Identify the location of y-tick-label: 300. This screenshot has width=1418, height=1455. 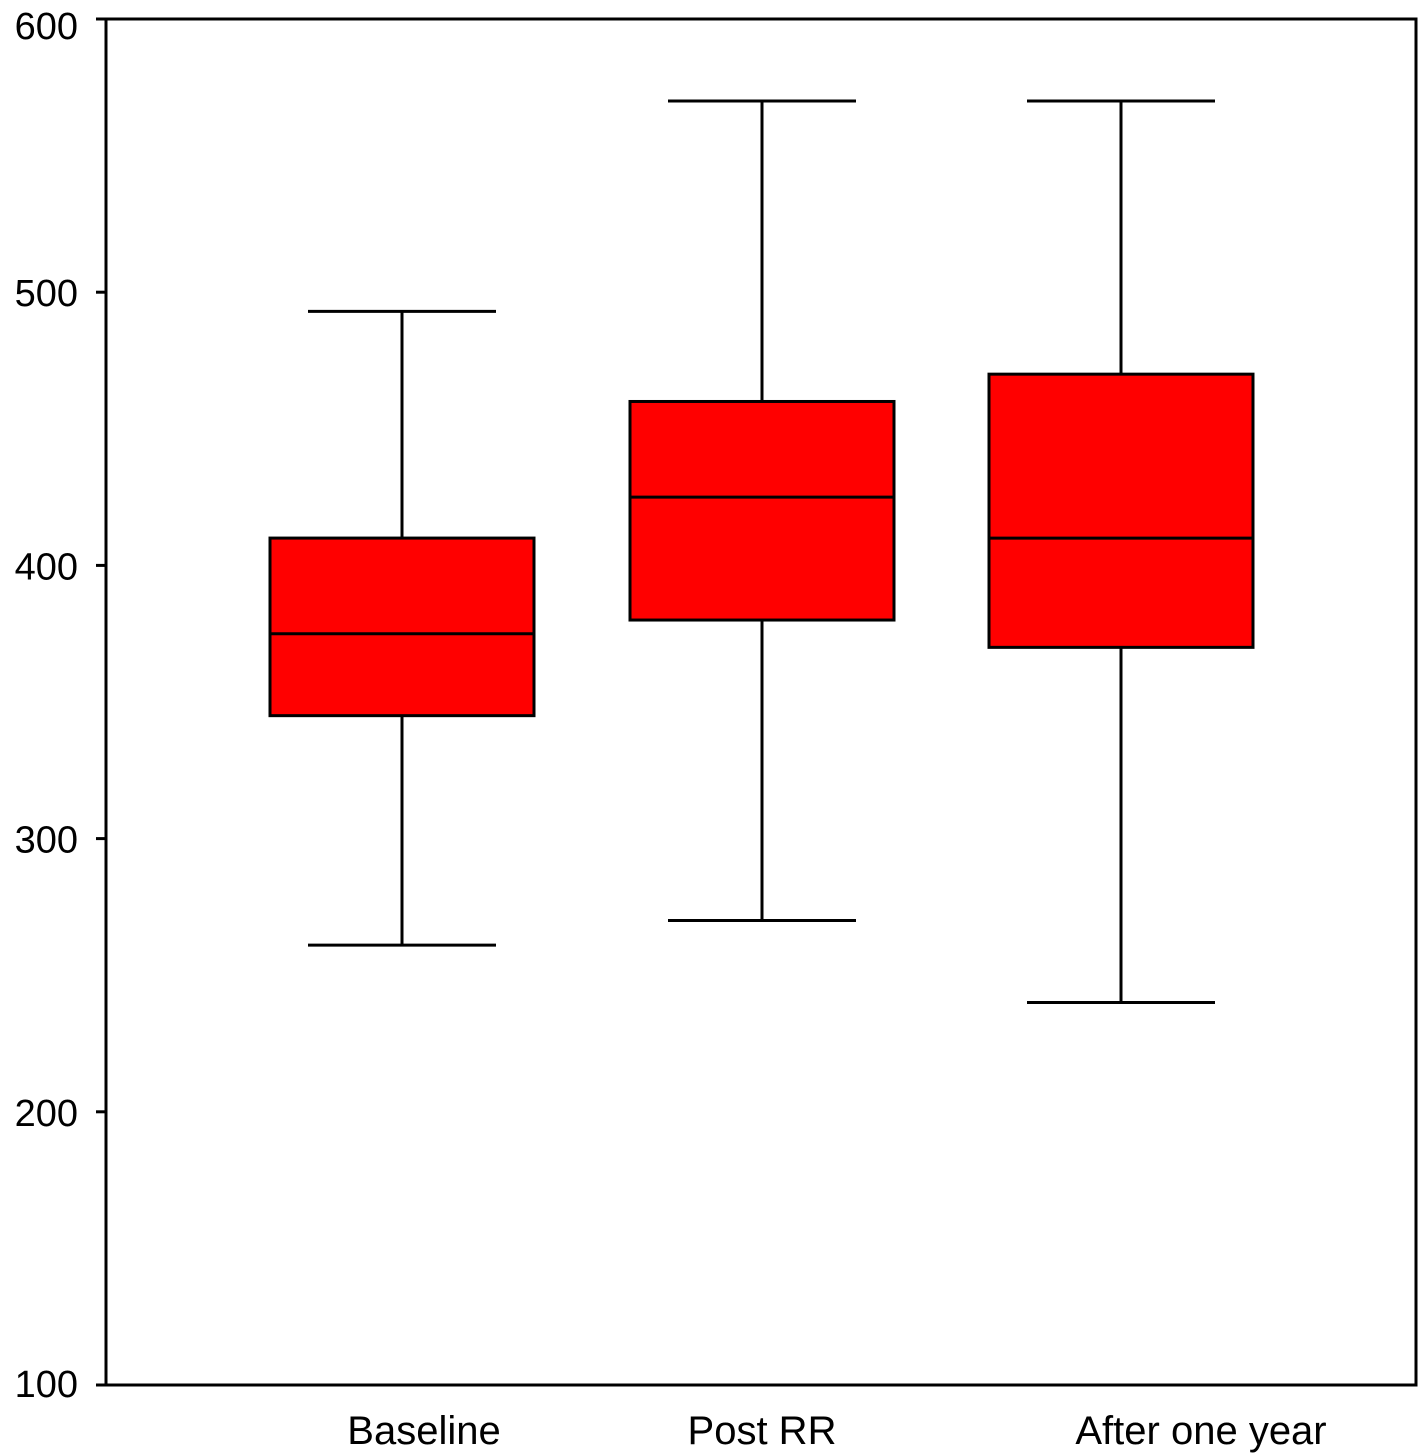
(46, 841).